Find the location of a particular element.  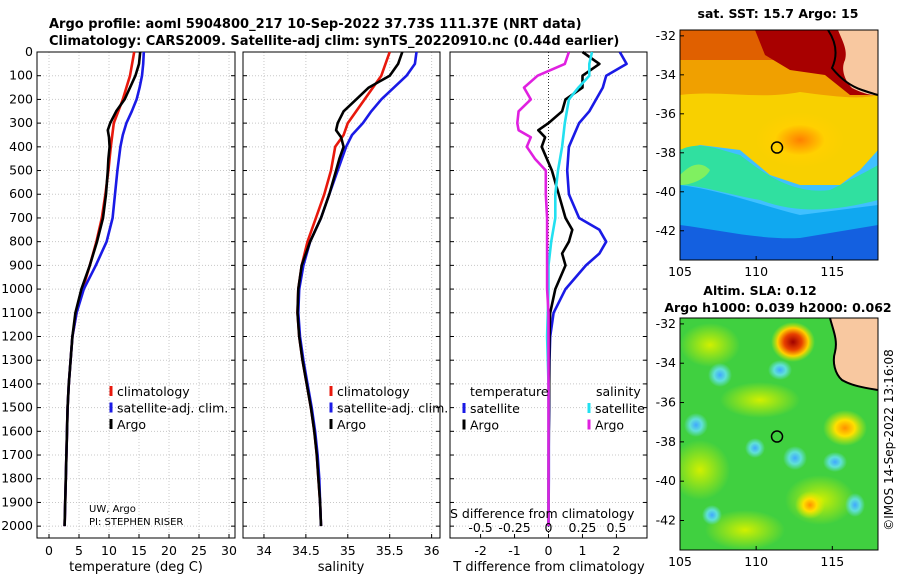

sst-map-axes: 105 110 115 -32 -34 -36 -38 -40 -42 is located at coordinates (767, 153).